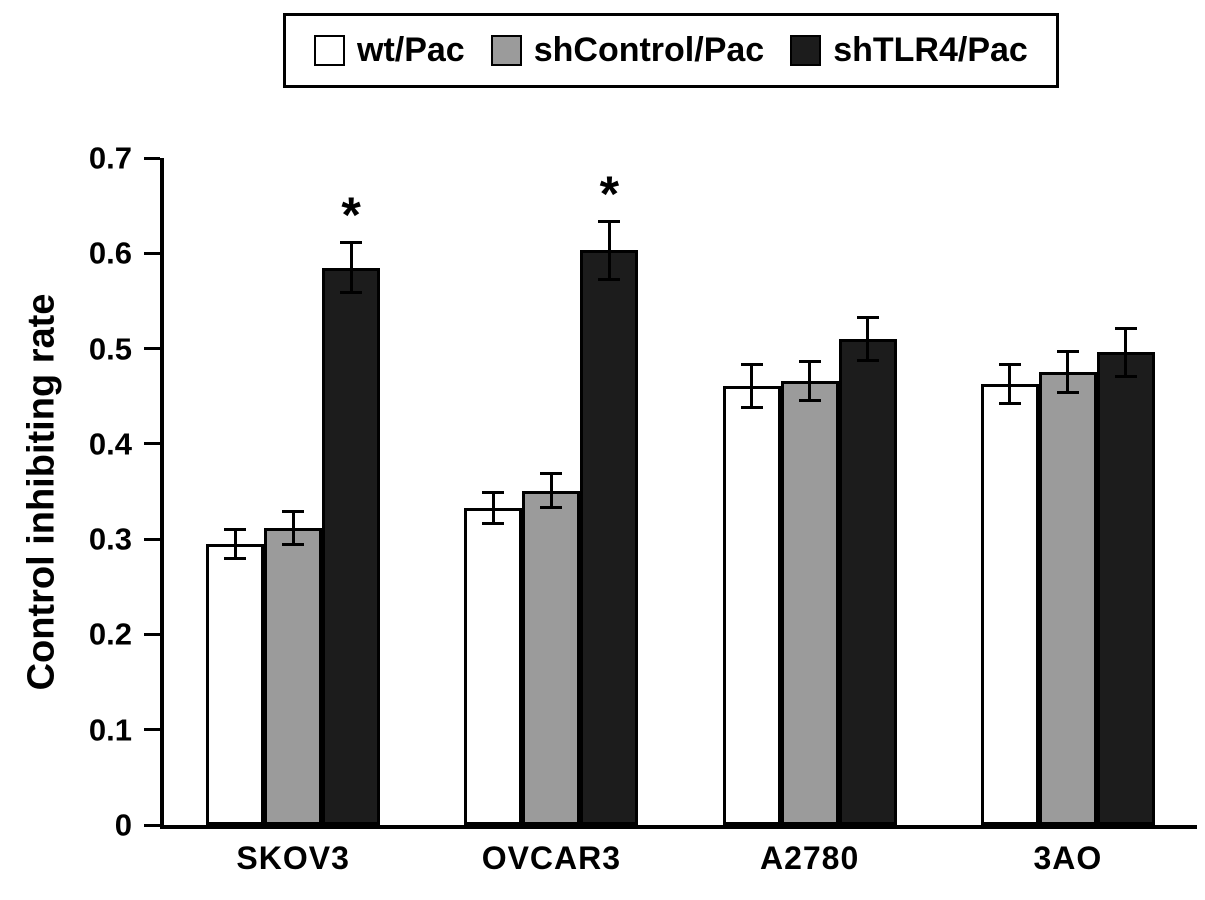  Describe the element at coordinates (411, 50) in the screenshot. I see `legend-label-wt-pac: wt/Pac` at that location.